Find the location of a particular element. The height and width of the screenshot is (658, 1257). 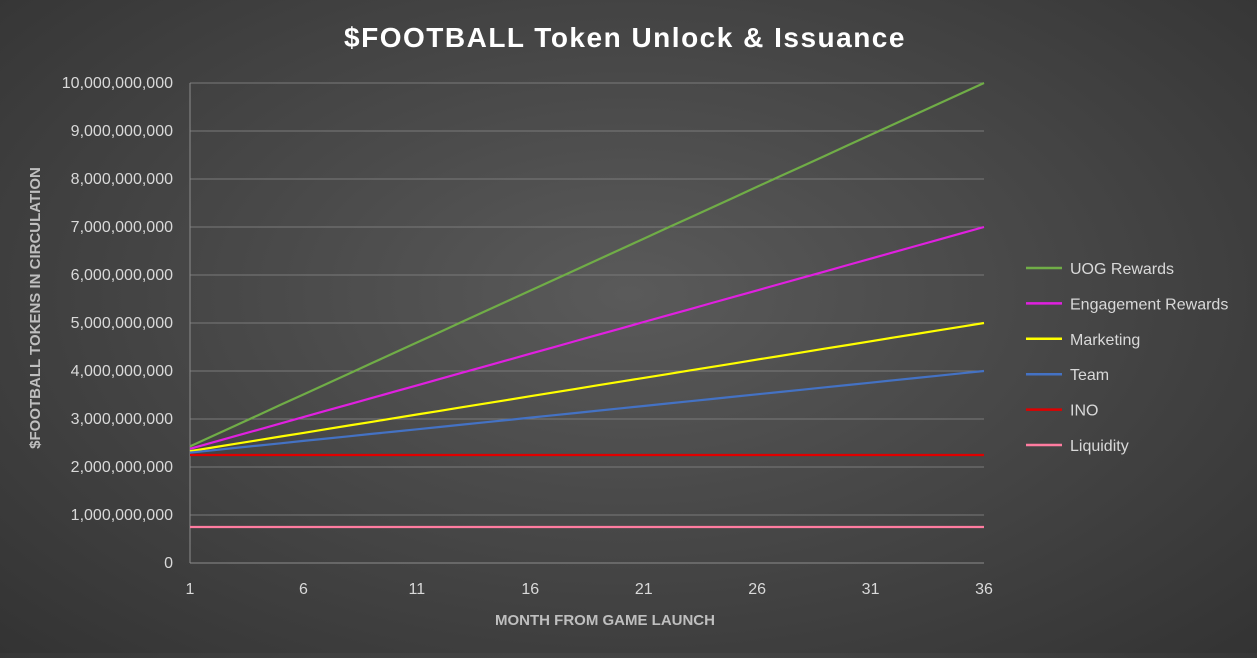

x-tick-label: 16 is located at coordinates (530, 589).